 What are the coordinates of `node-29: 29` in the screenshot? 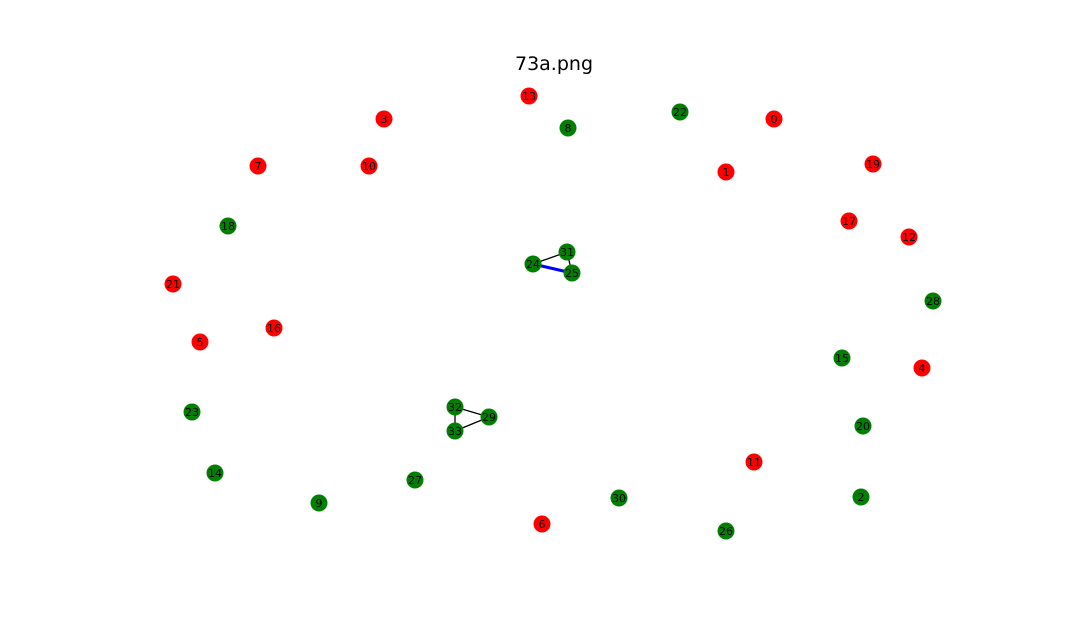 It's located at (489, 417).